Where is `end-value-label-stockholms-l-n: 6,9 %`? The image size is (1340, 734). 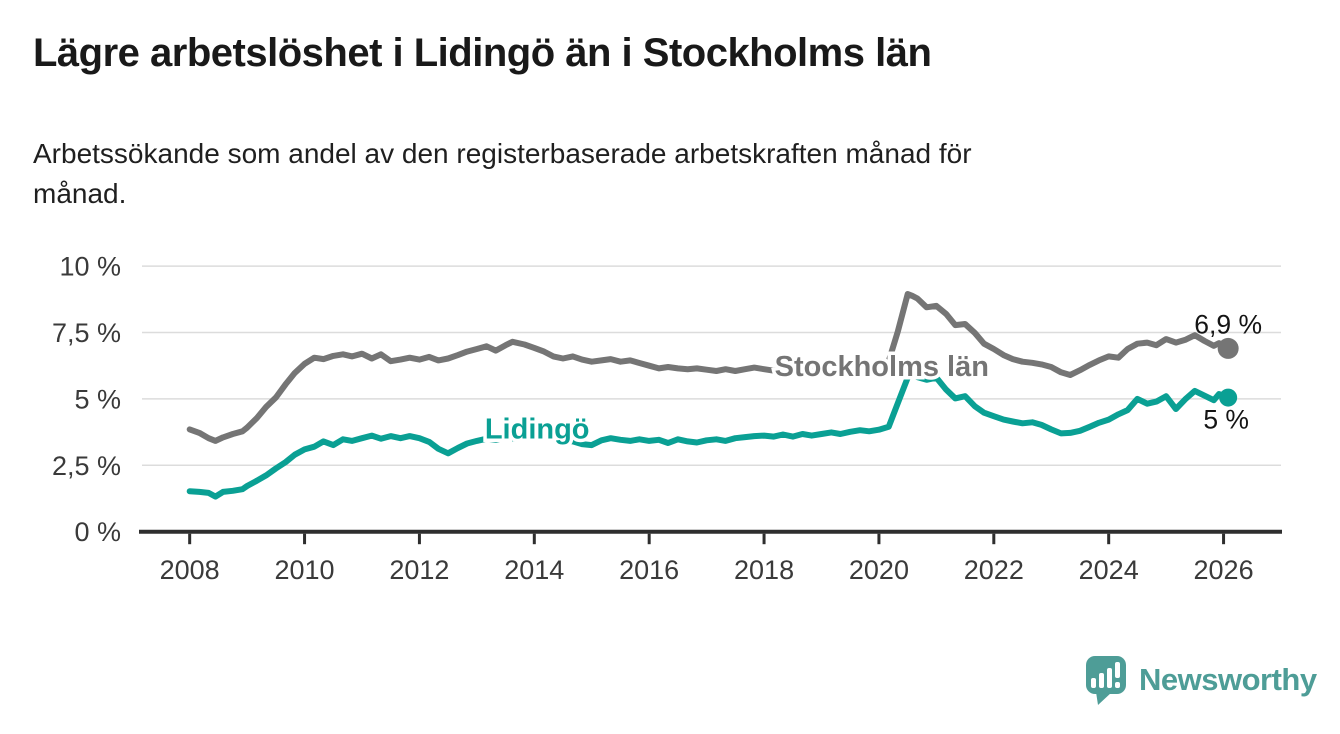
end-value-label-stockholms-l-n: 6,9 % is located at coordinates (1228, 324).